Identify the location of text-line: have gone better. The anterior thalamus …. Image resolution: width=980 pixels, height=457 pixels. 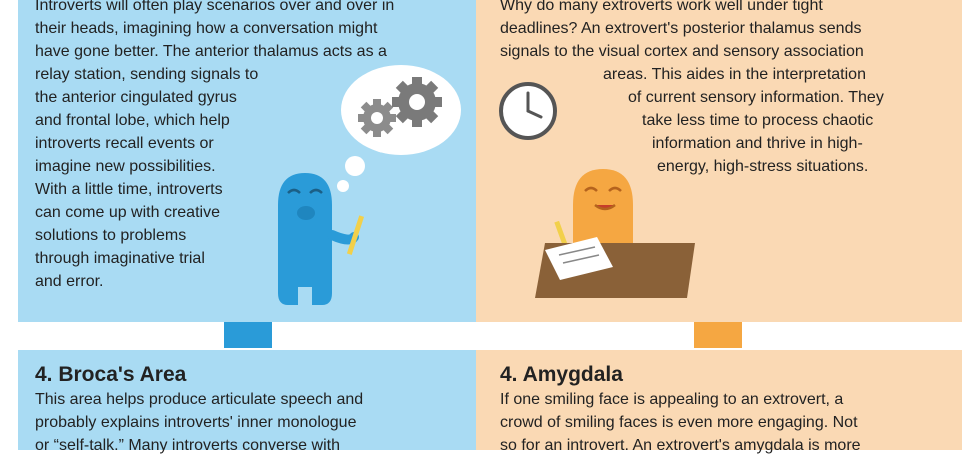
(211, 51).